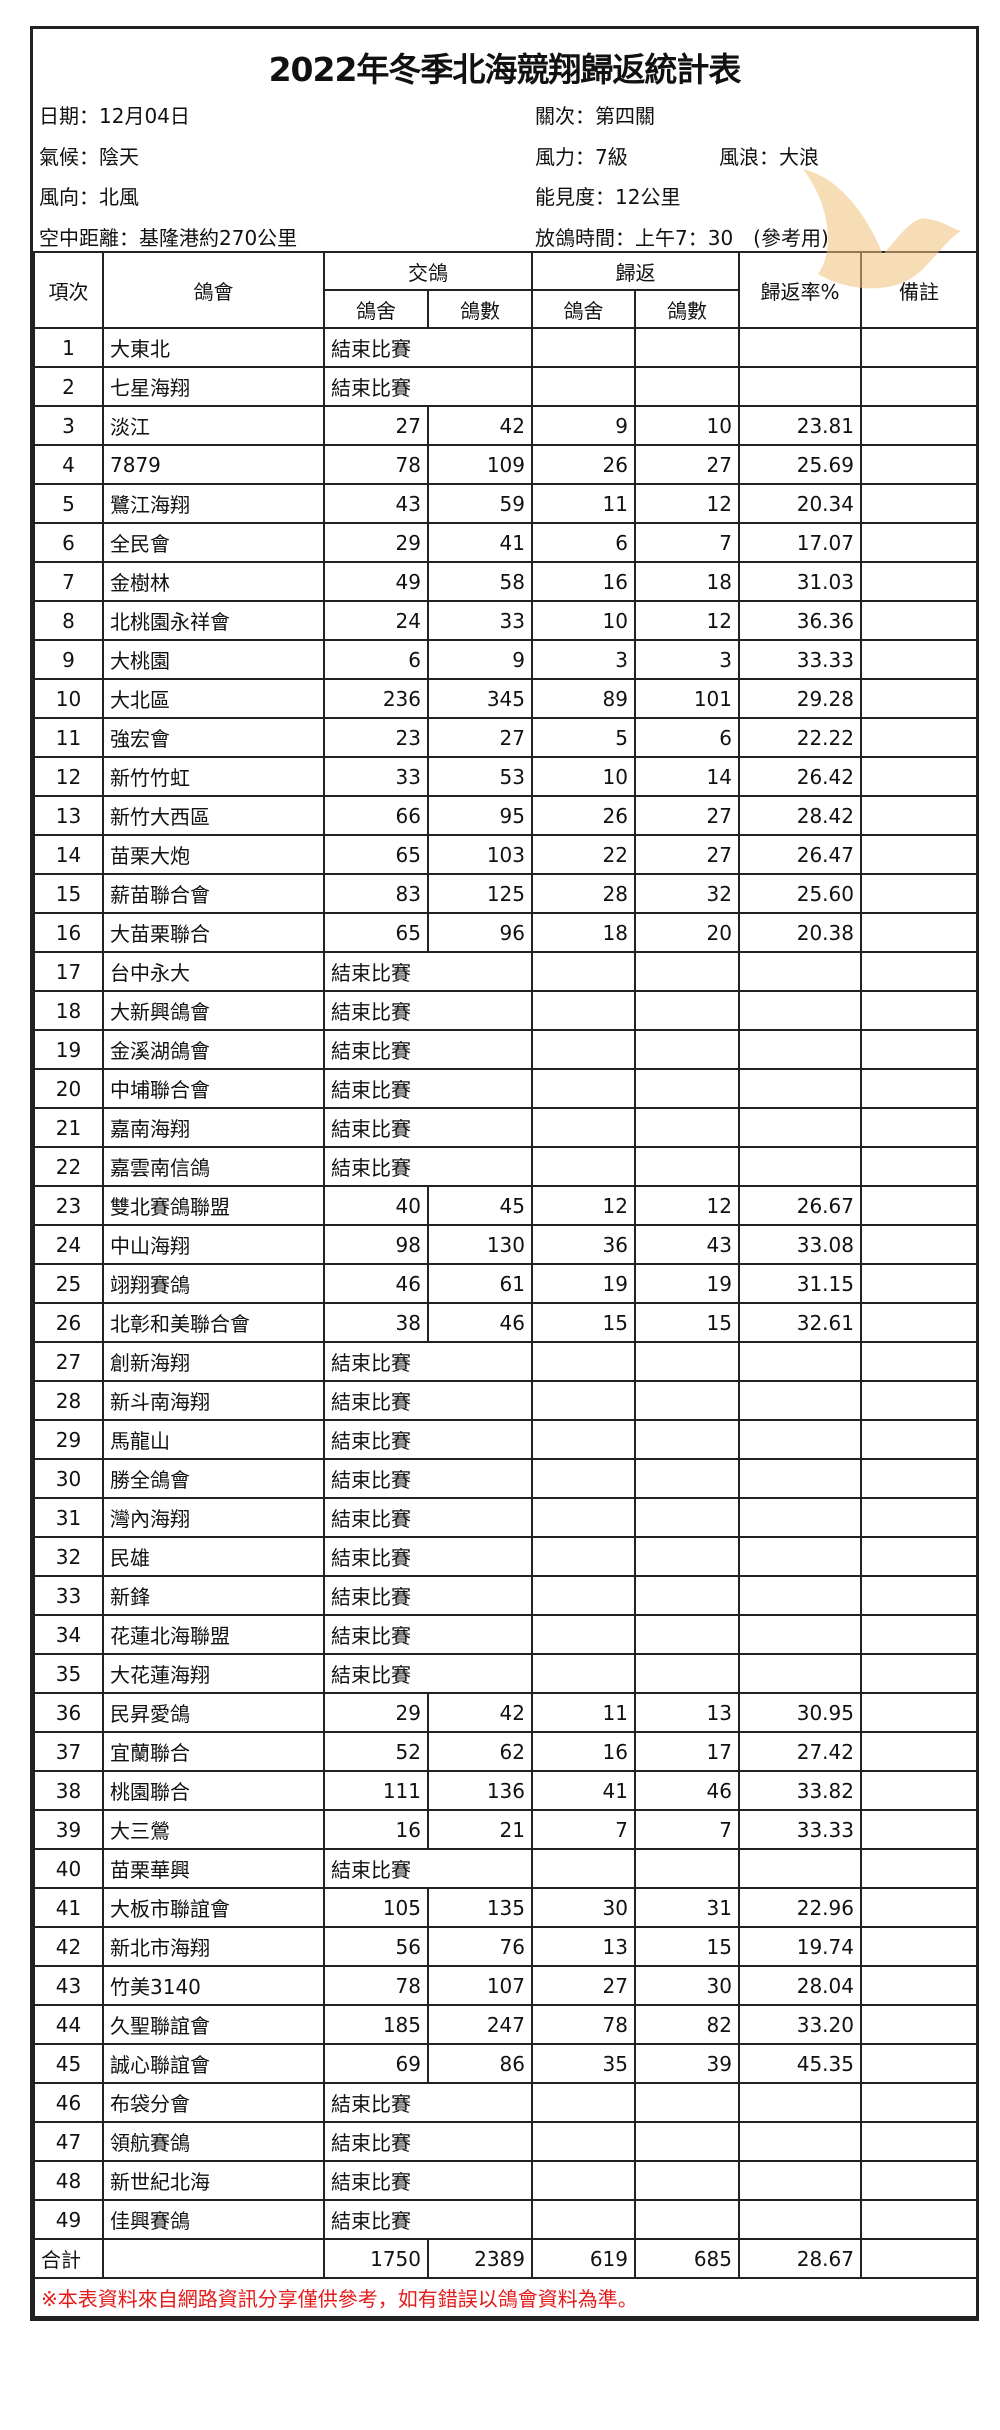 Image resolution: width=1000 pixels, height=2430 pixels. Describe the element at coordinates (687, 581) in the screenshot. I see `returned-birds: 18` at that location.